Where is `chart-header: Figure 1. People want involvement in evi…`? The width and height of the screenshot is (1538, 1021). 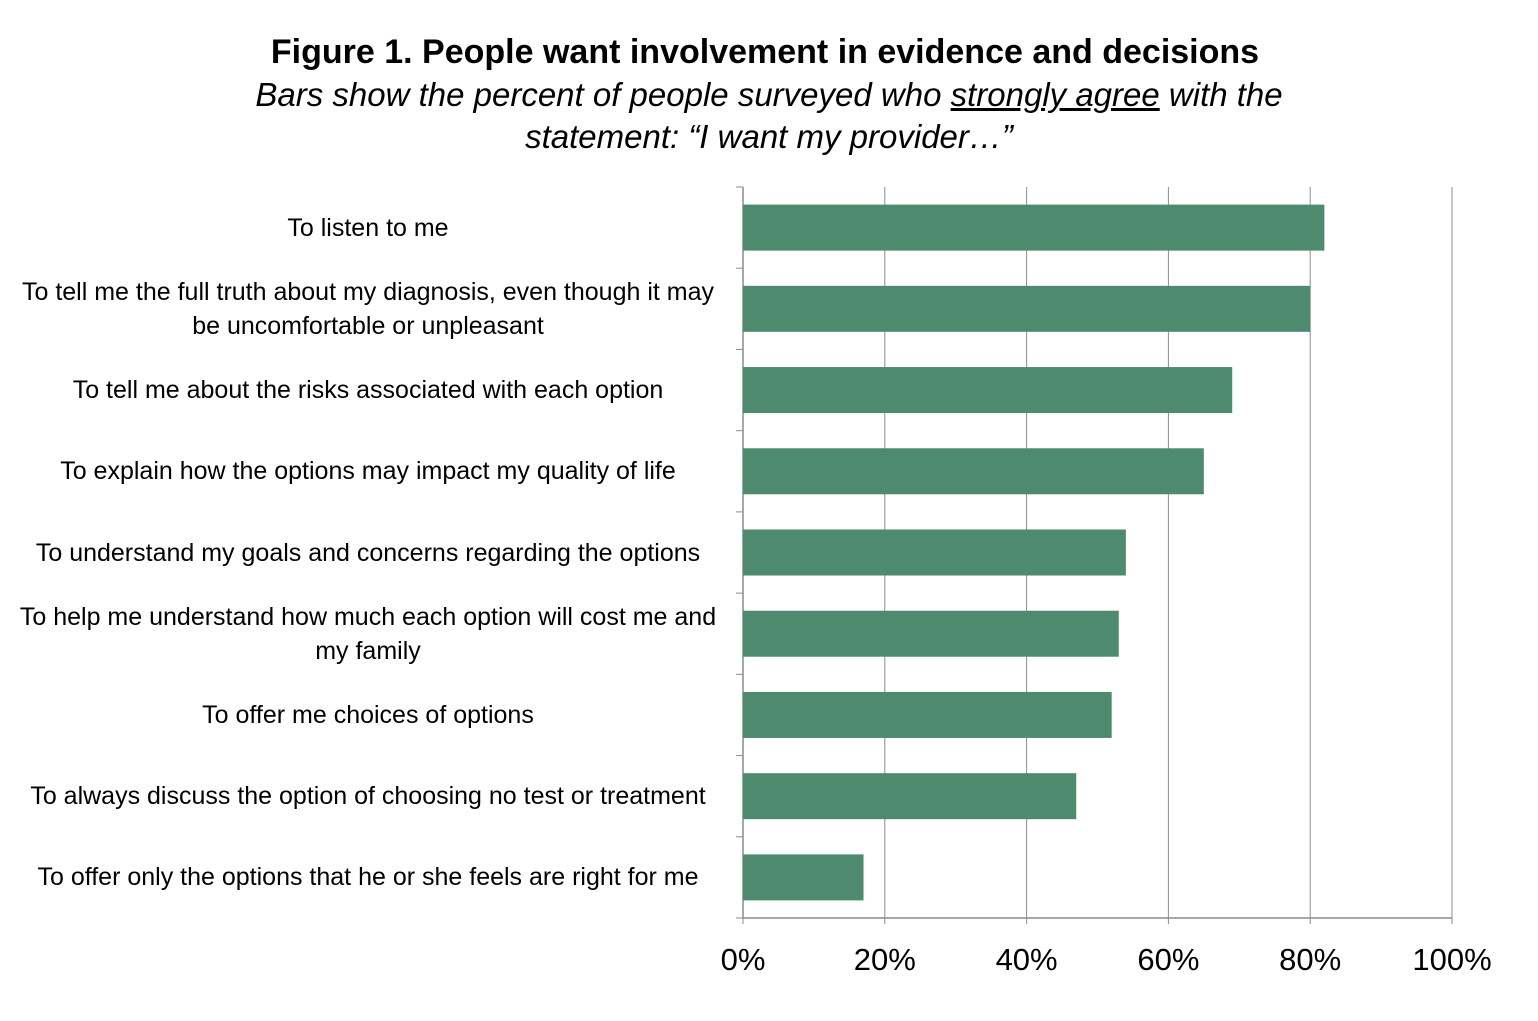
chart-header: Figure 1. People want involvement in evi… is located at coordinates (769, 94).